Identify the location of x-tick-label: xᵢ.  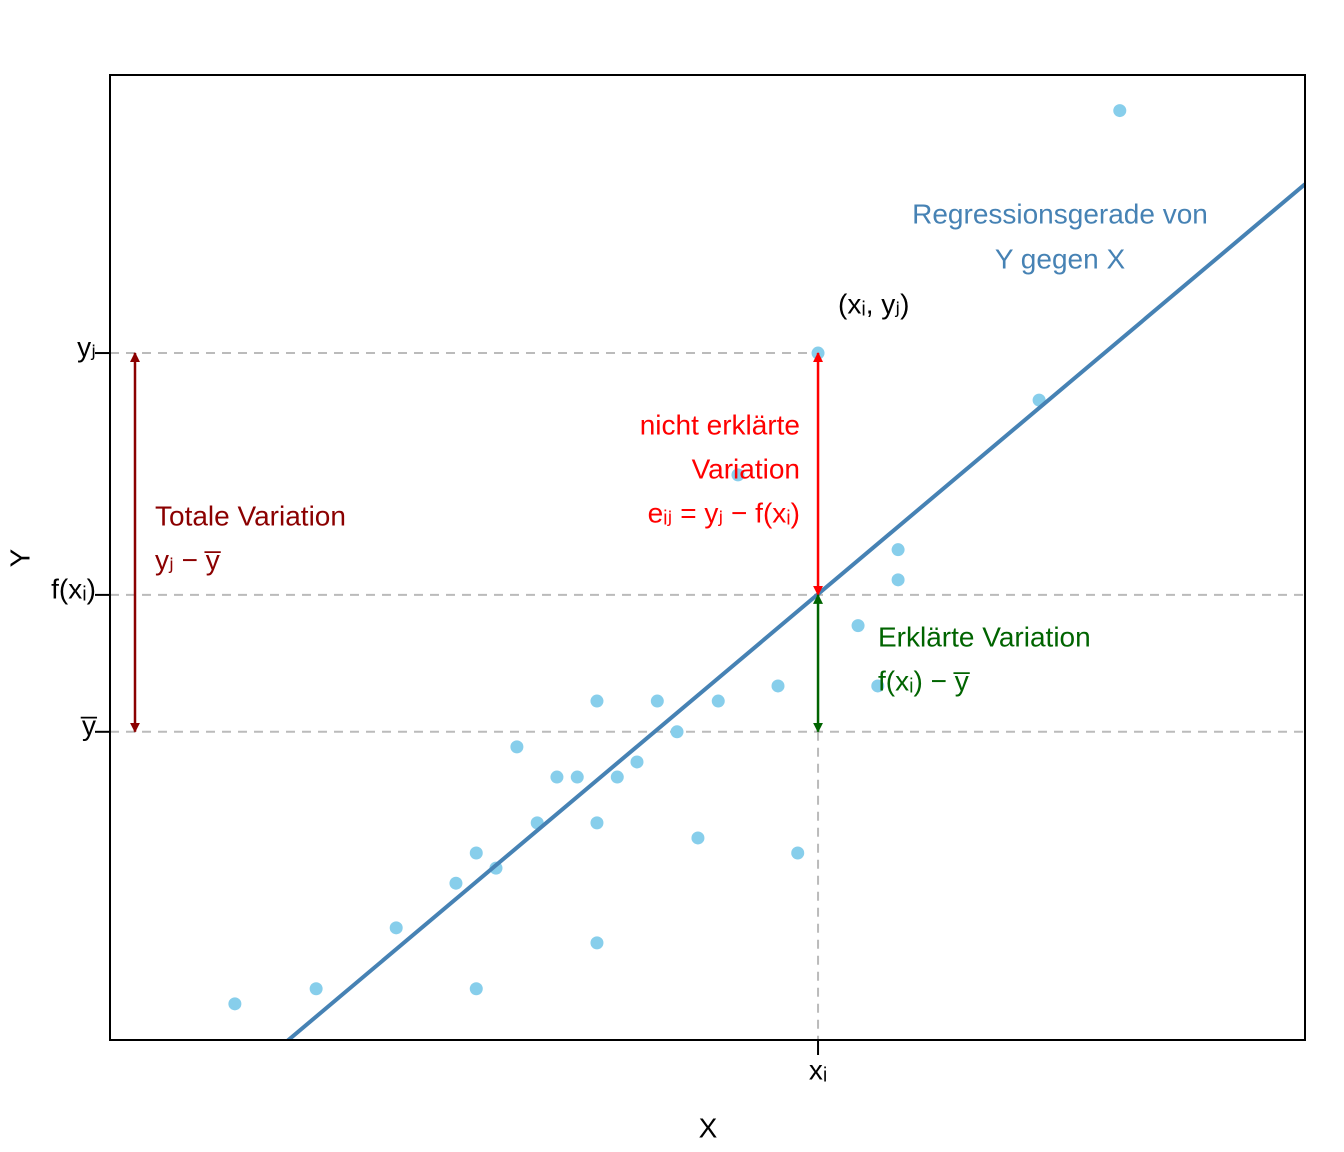
(818, 1069).